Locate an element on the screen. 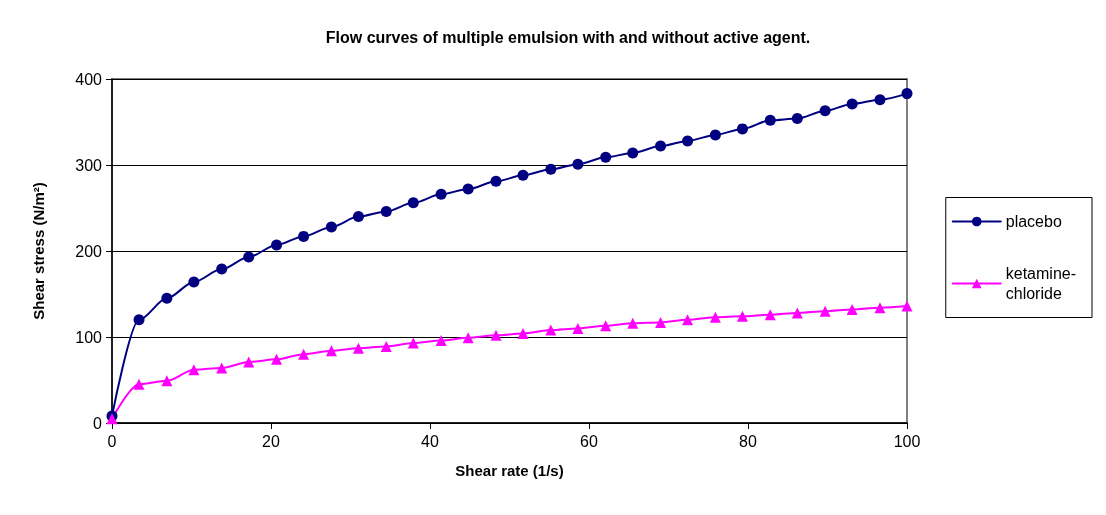  legend-label: ketamine-chloride is located at coordinates (1040, 283).